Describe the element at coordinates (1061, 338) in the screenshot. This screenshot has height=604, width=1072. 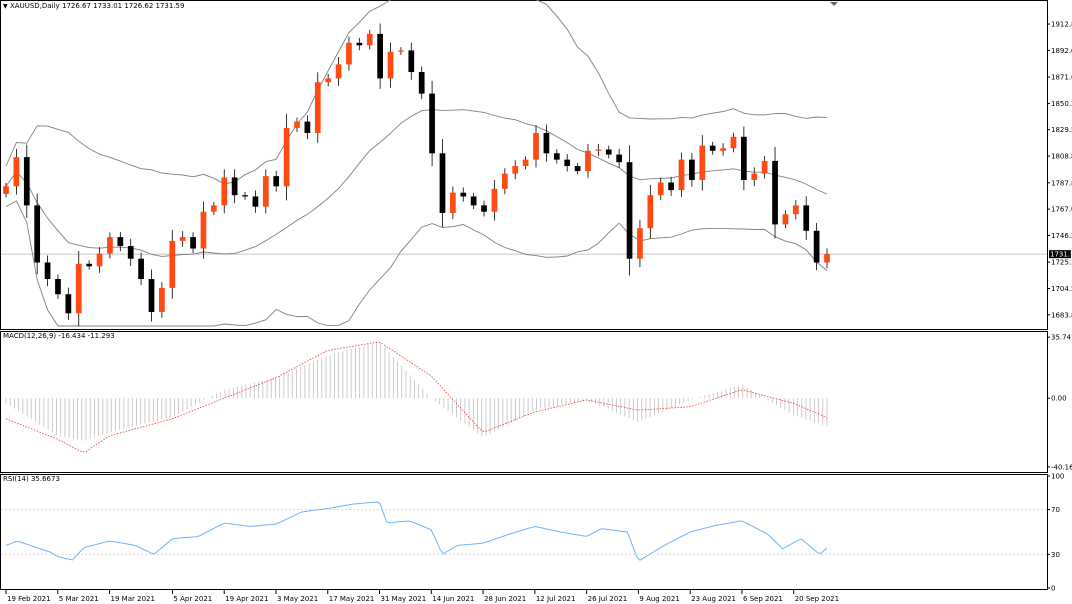
I see `macd-tick-label: 35.741` at that location.